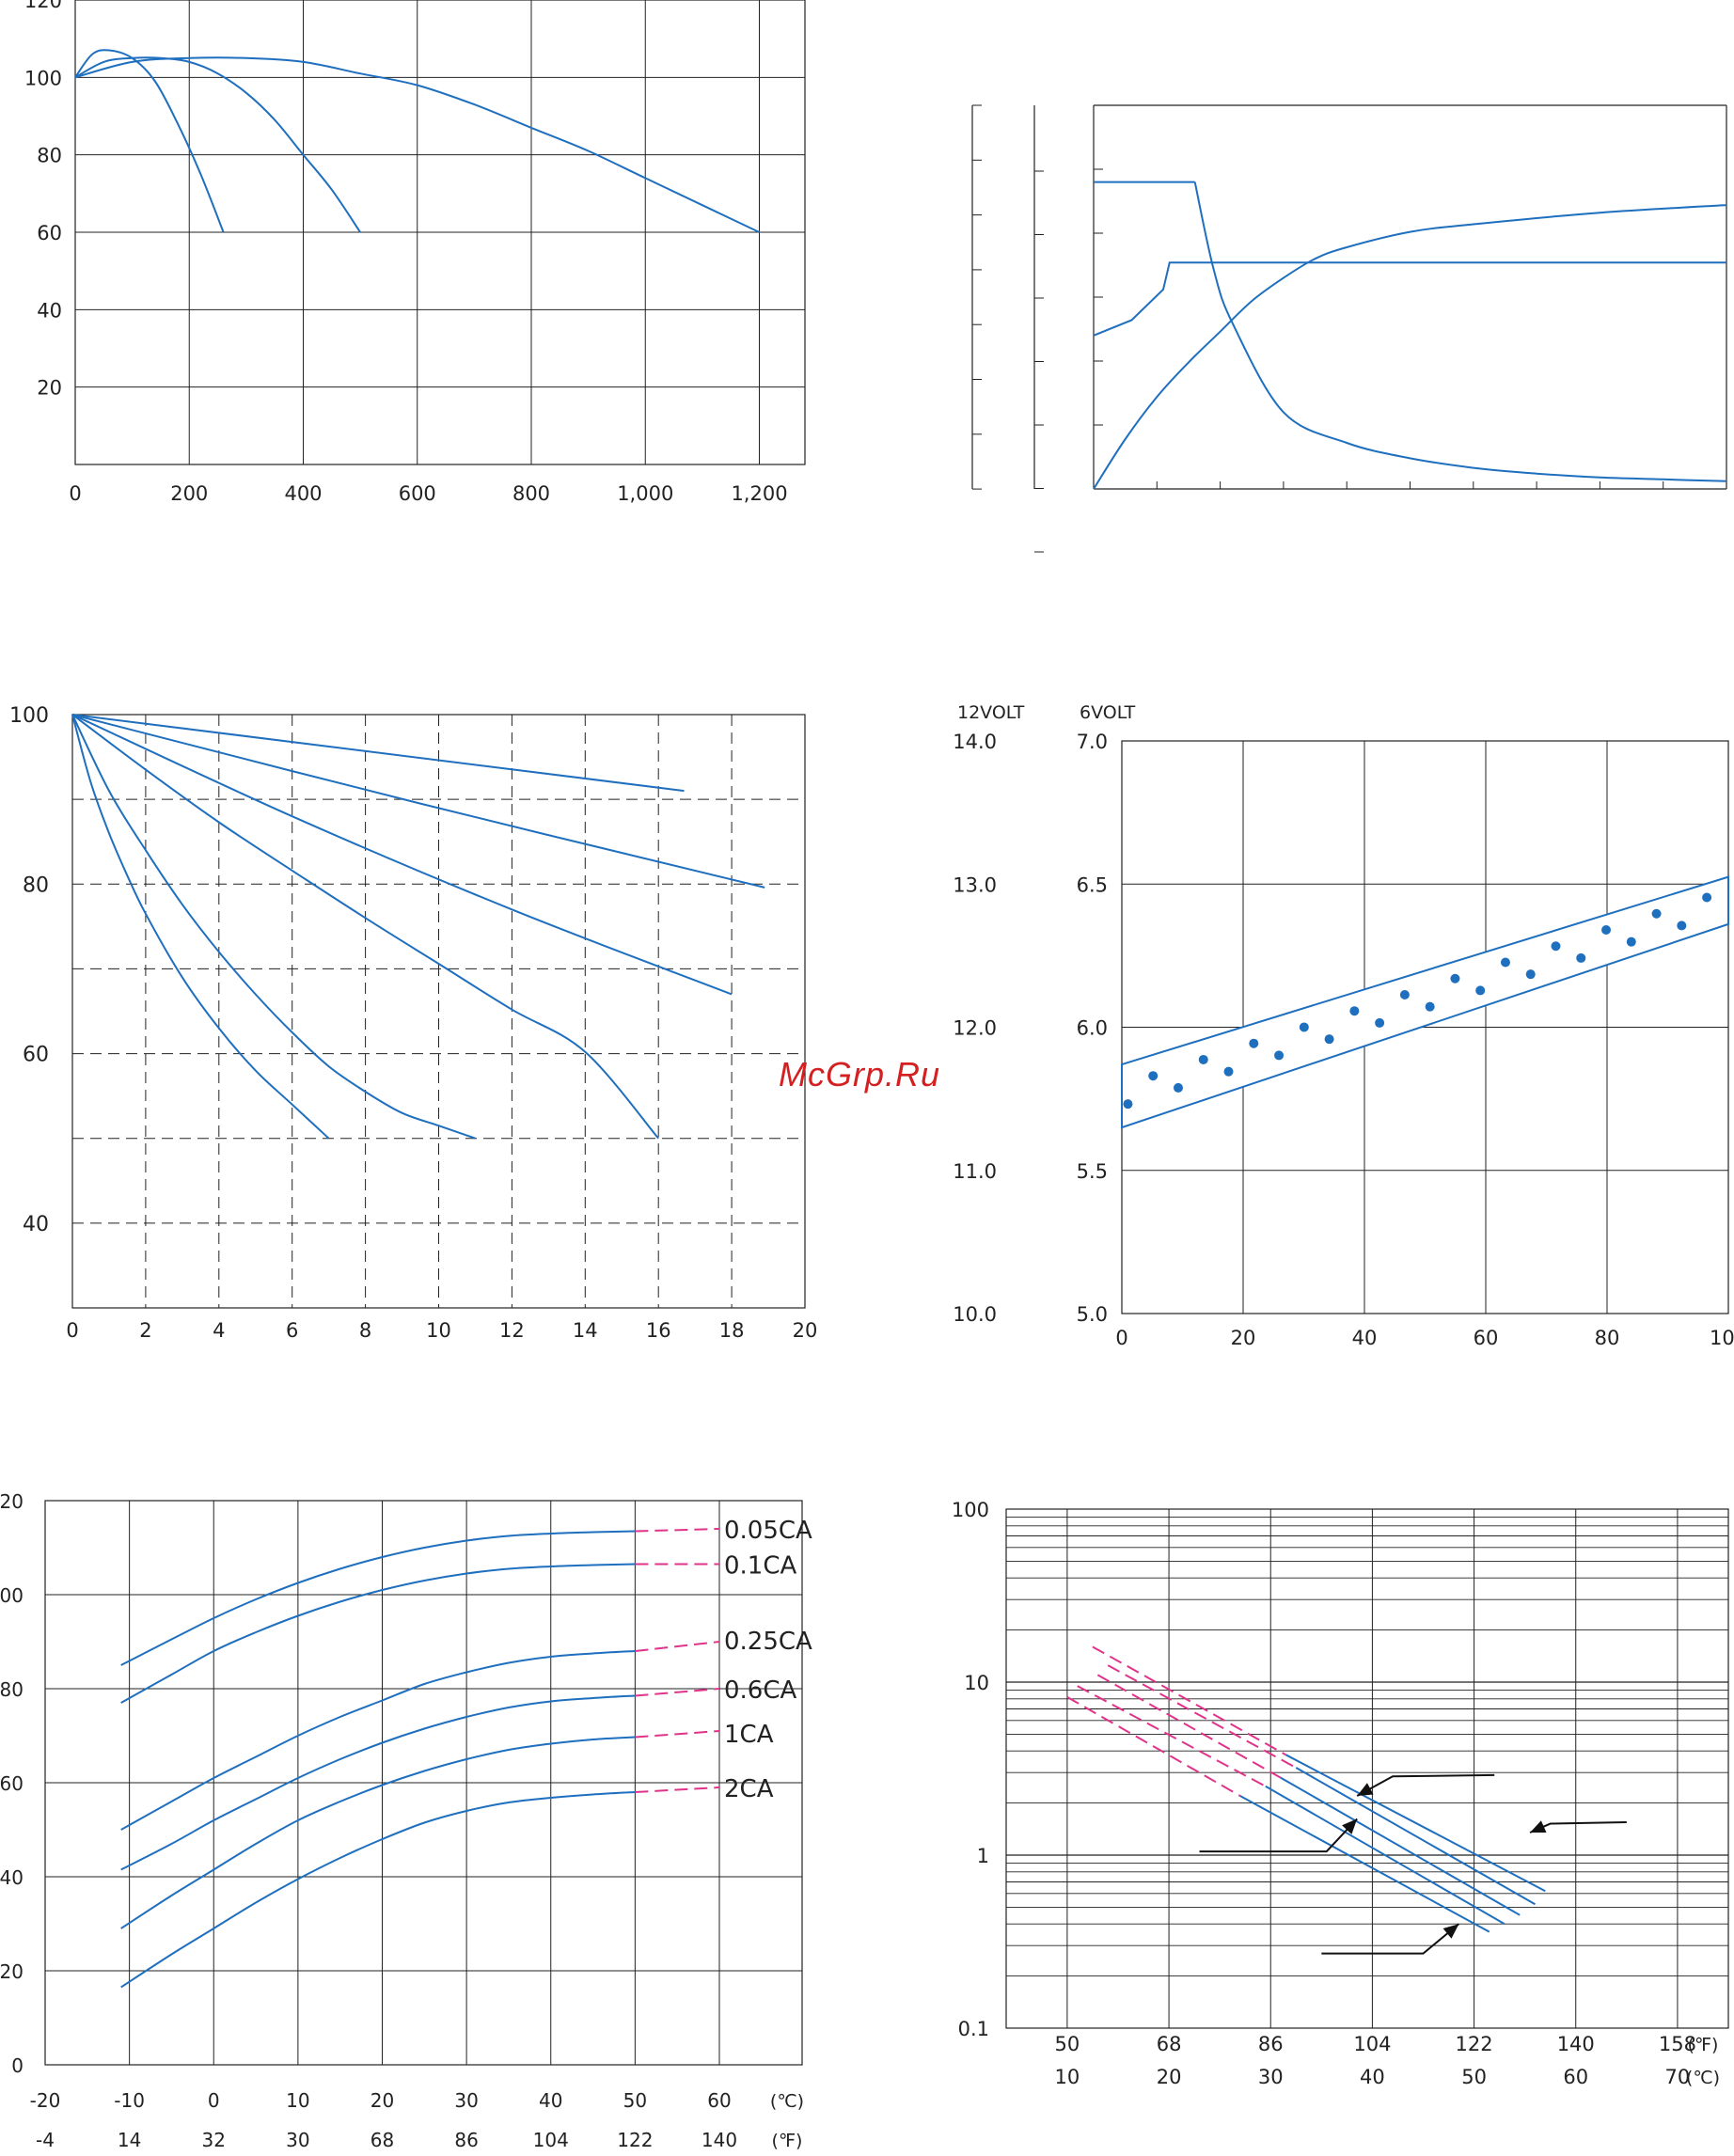 Image resolution: width=1734 pixels, height=2156 pixels. Describe the element at coordinates (551, 2140) in the screenshot. I see `c5-xtick-fahrenheit: 104` at that location.